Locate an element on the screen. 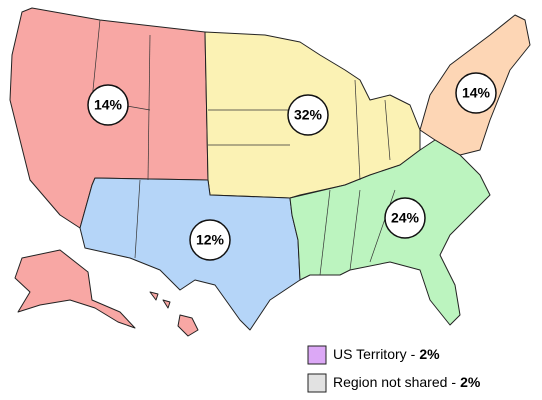 The image size is (542, 400). region-share-label: 24% is located at coordinates (405, 218).